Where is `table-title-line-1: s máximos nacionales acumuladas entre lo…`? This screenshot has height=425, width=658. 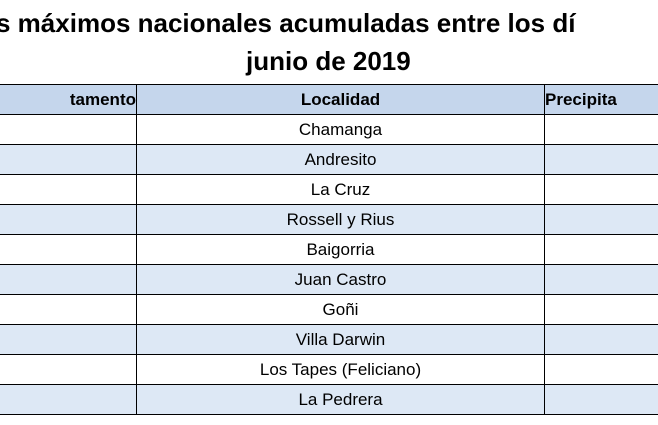
table-title-line-1: s máximos nacionales acumuladas entre lo… is located at coordinates (288, 23).